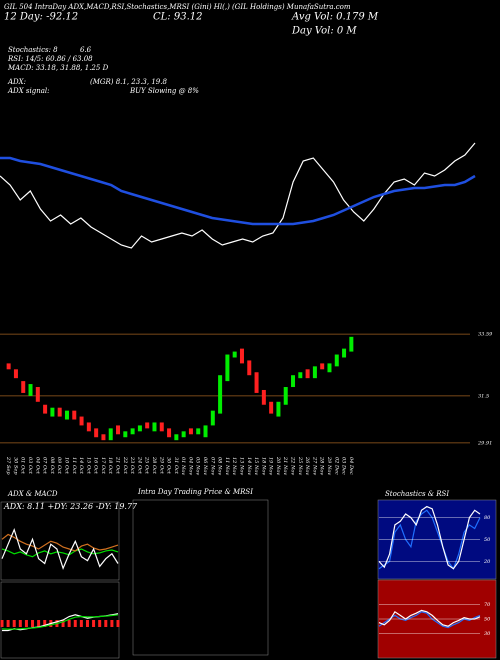 The width and height of the screenshot is (500, 660). Describe the element at coordinates (190, 466) in the screenshot. I see `x-tick-label: 04 Nov` at that location.